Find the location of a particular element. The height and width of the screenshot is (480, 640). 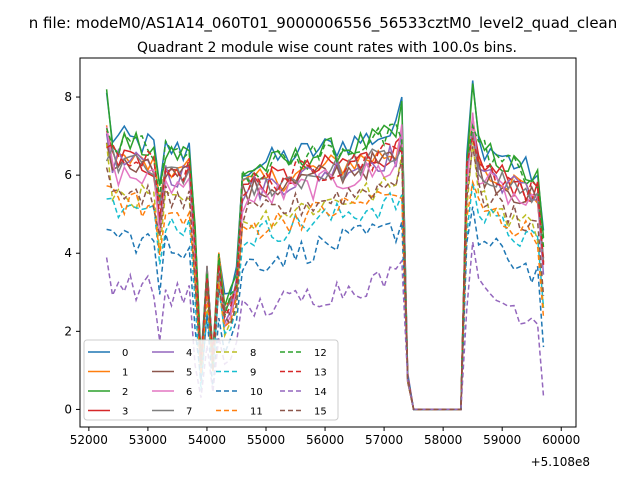

y-tick-label: 8 is located at coordinates (68, 97).